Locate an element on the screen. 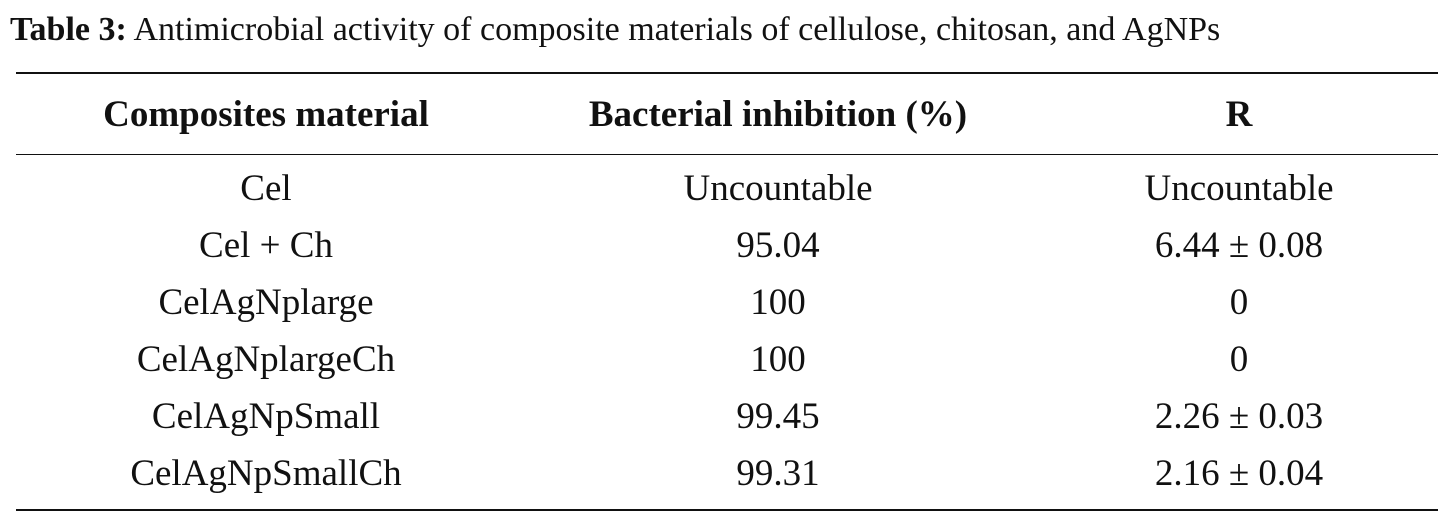 The height and width of the screenshot is (513, 1453). cell-material: CelAgNpSmallCh is located at coordinates (266, 473).